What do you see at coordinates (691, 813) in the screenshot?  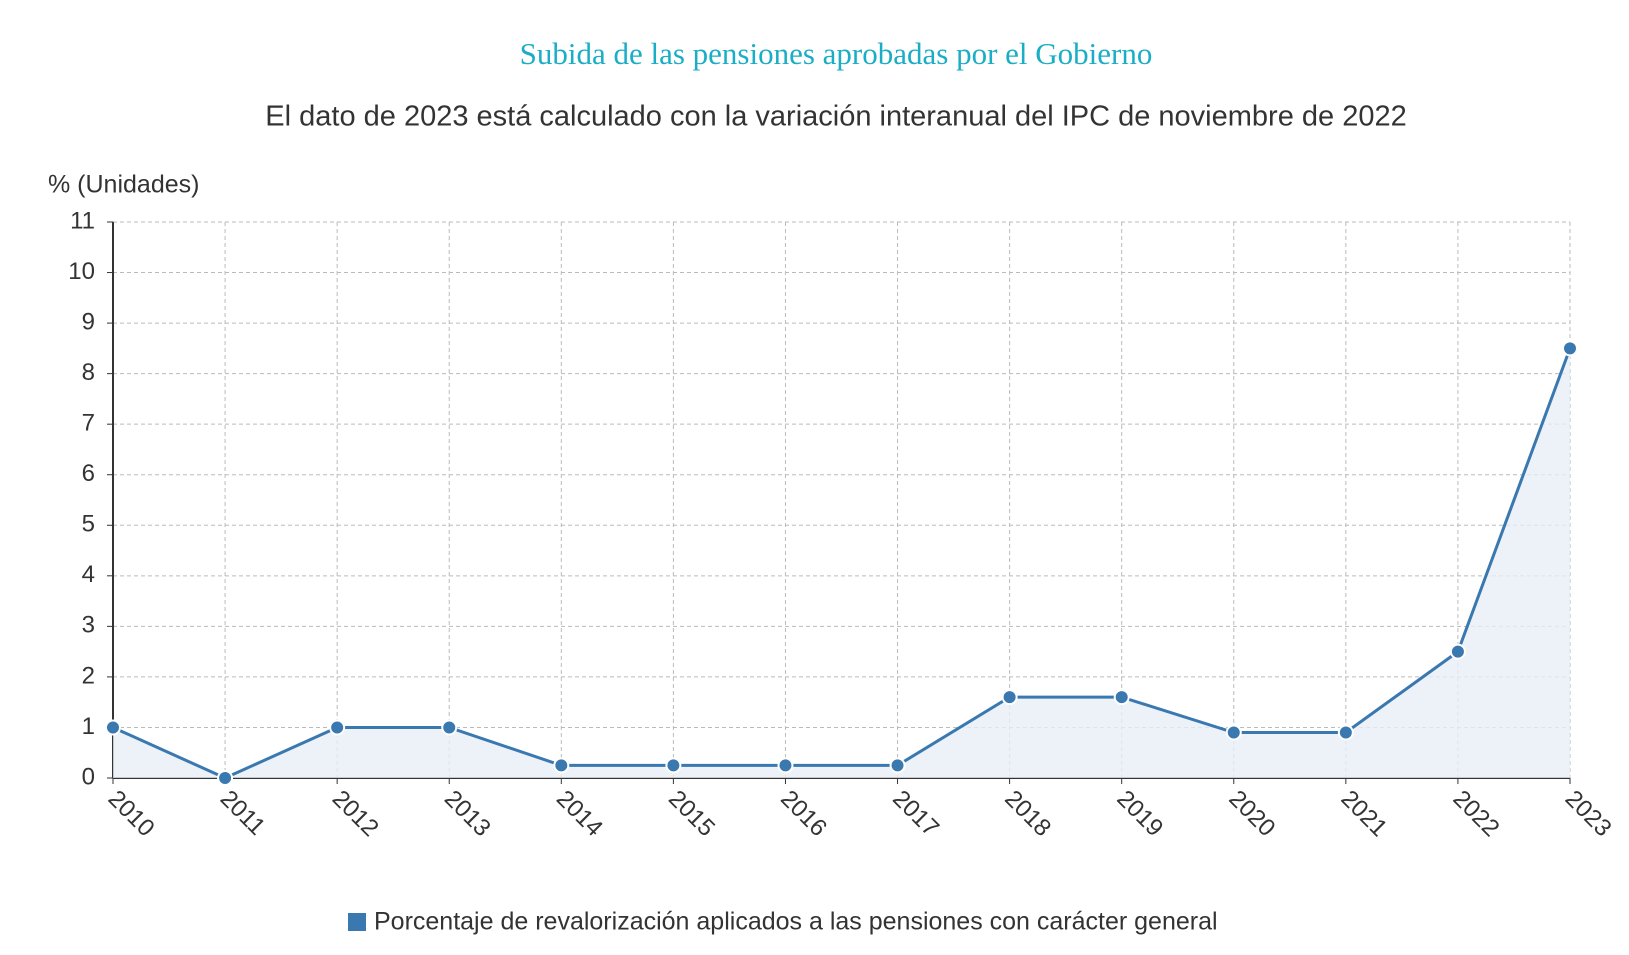 I see `x-tick-label: 2015` at bounding box center [691, 813].